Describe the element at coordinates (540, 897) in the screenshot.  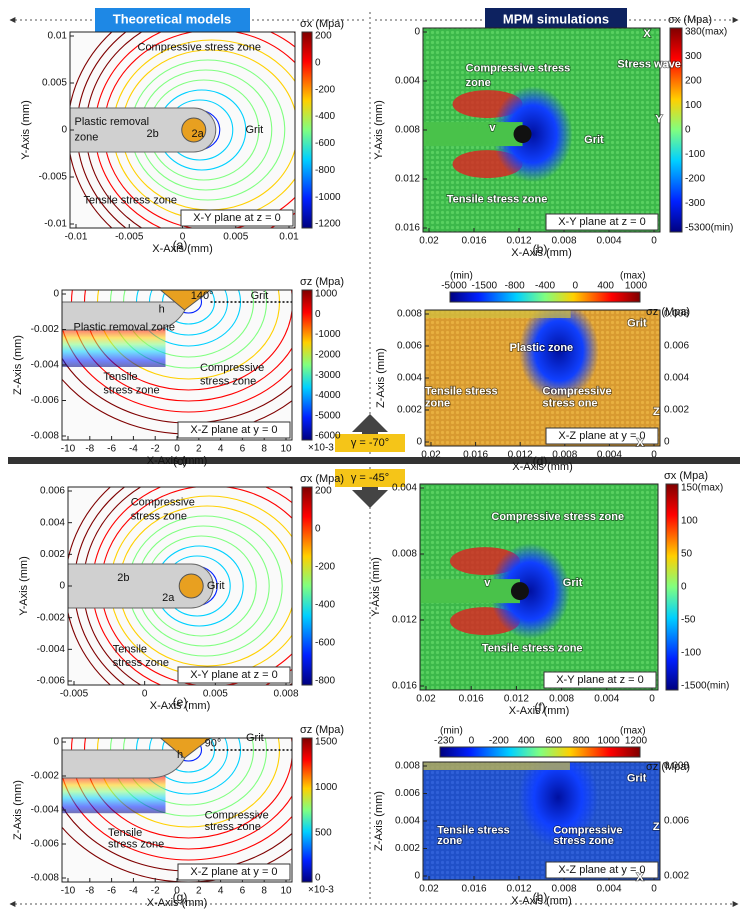
I see `caption: (h)` at that location.